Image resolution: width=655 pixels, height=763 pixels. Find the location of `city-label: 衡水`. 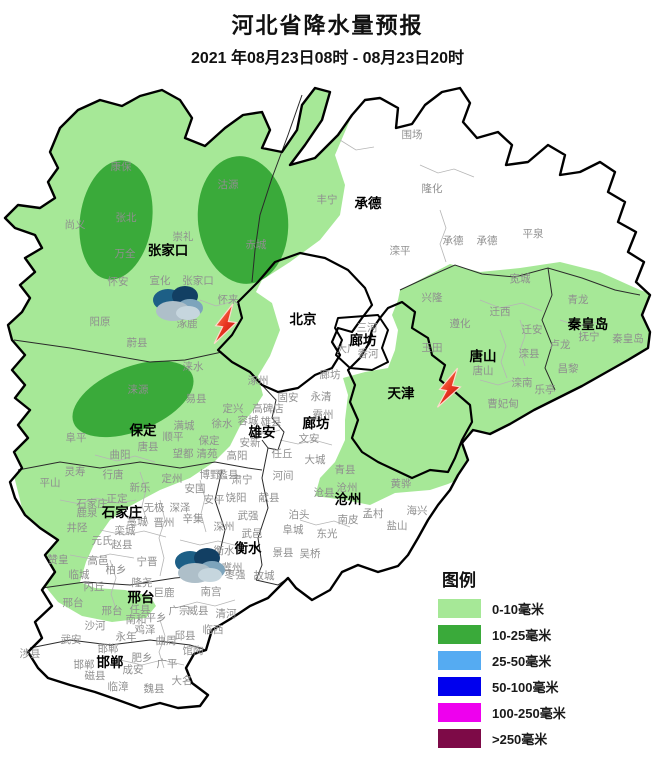

city-label: 衡水 is located at coordinates (248, 548).